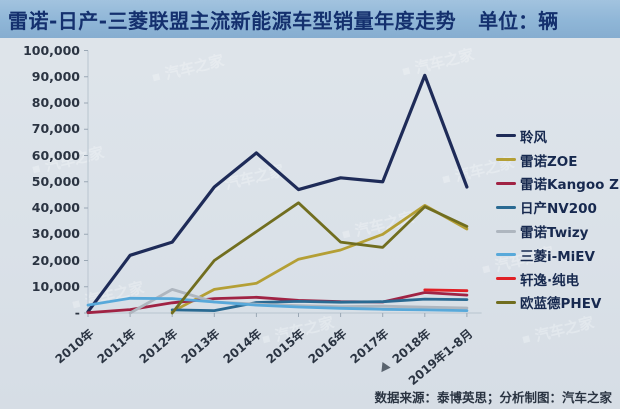 This screenshot has height=409, width=620. I want to click on legend-item-7: 轩逸·纯电, so click(558, 279).